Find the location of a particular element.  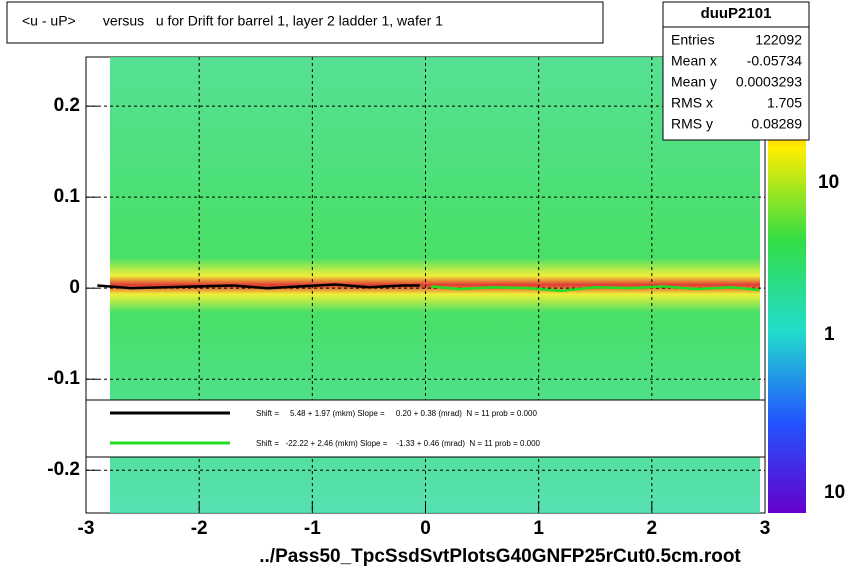

stats-key: Mean x is located at coordinates (694, 61).